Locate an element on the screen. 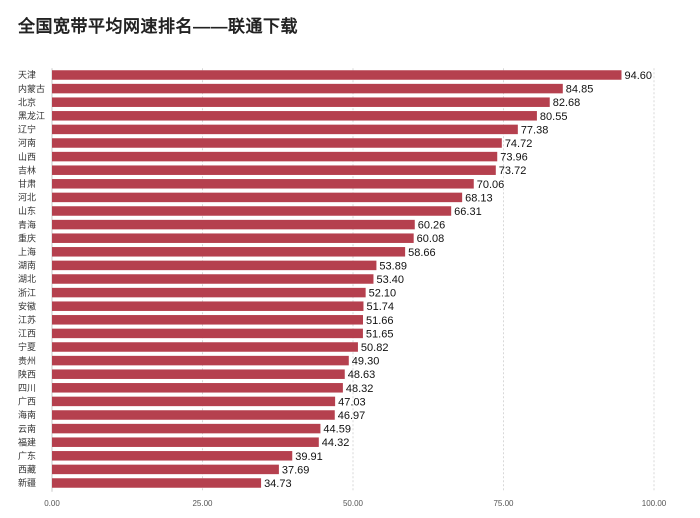  category-label: 云南 is located at coordinates (27, 429).